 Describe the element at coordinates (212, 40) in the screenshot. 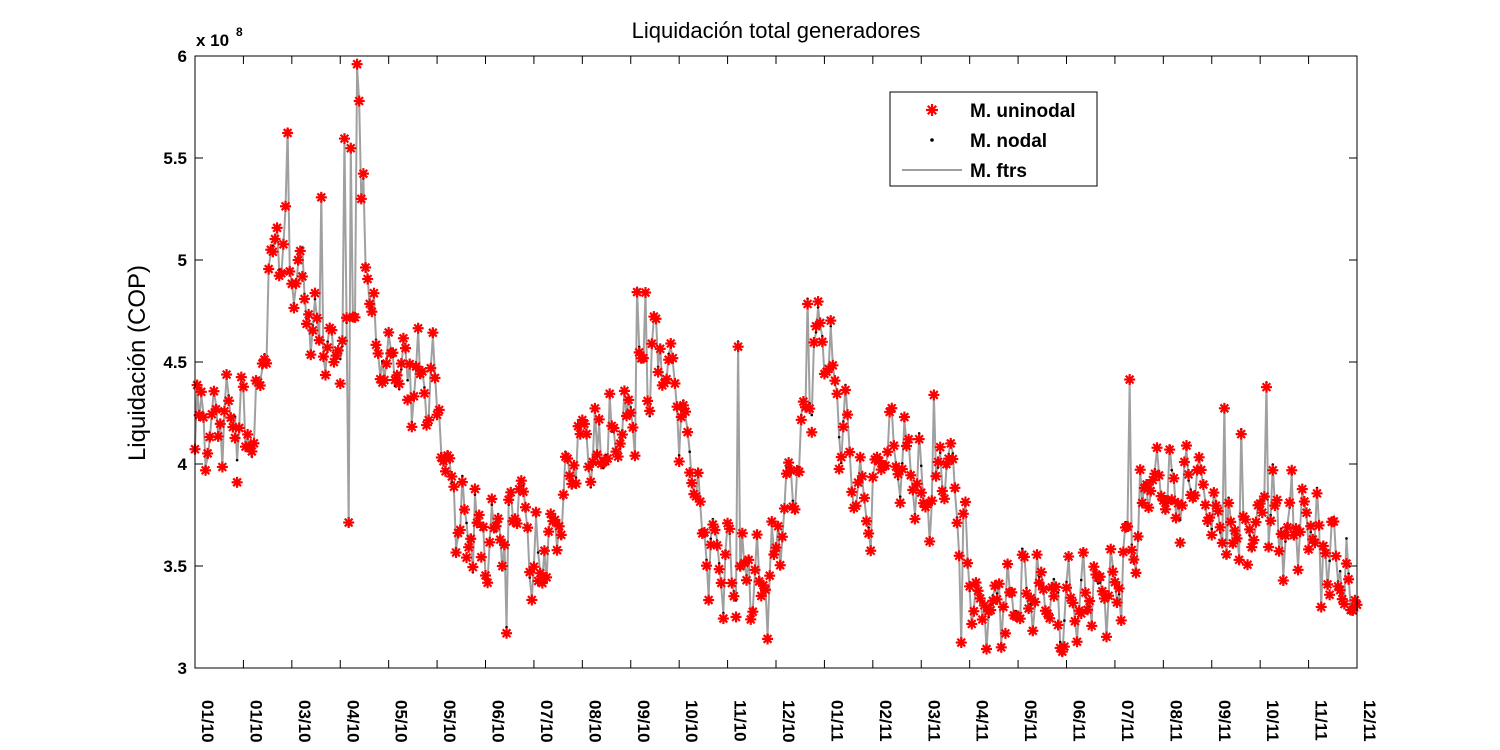

I see `y-multiplier-label: x 10` at that location.